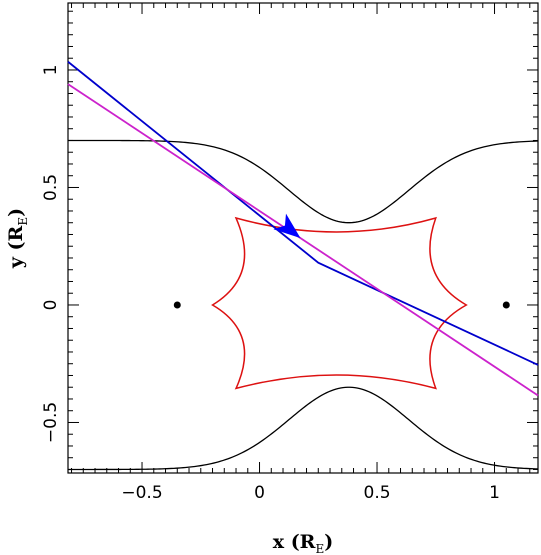 This screenshot has height=555, width=541. What do you see at coordinates (51, 305) in the screenshot?
I see `y-tick-label: 0` at bounding box center [51, 305].